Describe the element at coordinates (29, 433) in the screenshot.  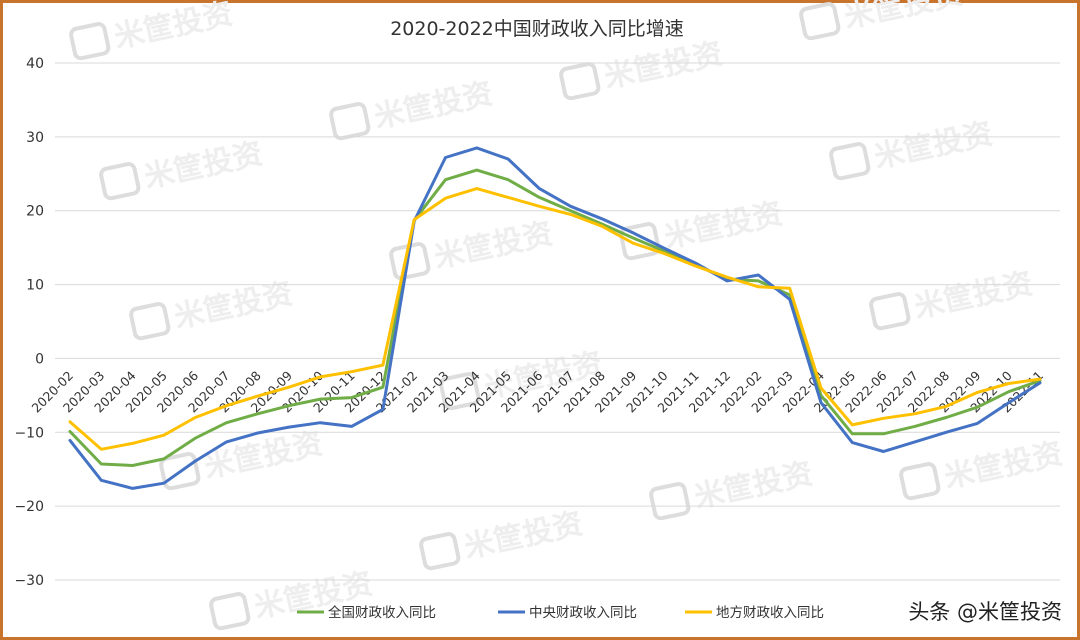
I see `y-tick-label: −10` at that location.